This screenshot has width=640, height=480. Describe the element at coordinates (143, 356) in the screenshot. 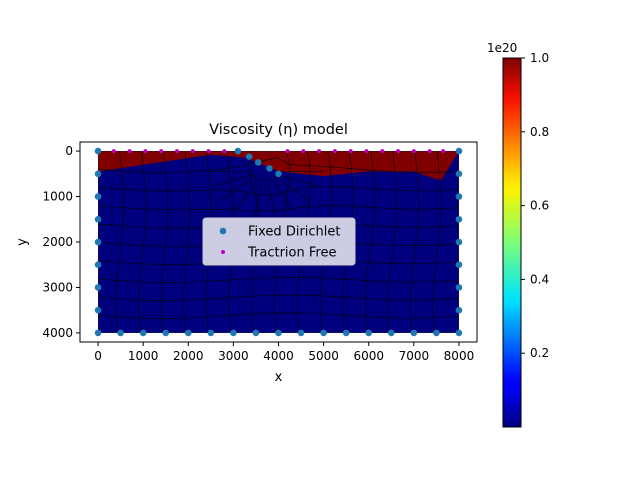

I see `x-tick-label: 1000` at that location.